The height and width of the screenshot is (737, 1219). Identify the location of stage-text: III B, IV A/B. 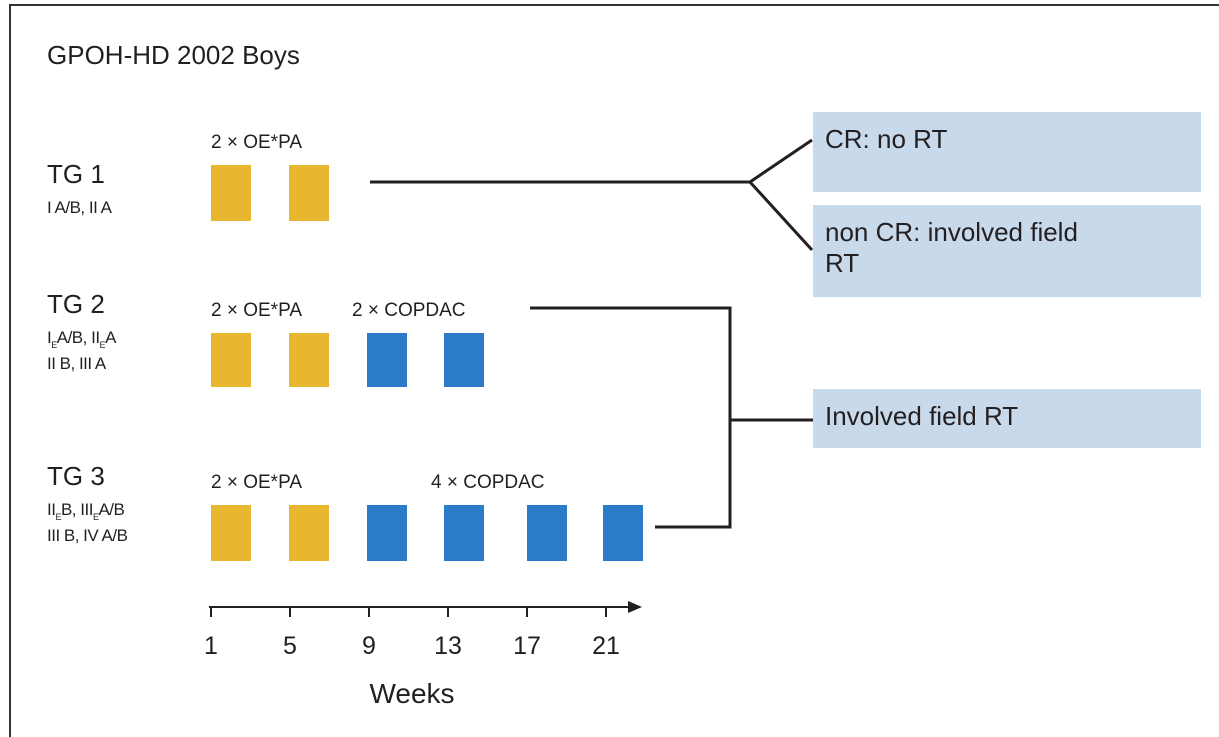
(87, 535).